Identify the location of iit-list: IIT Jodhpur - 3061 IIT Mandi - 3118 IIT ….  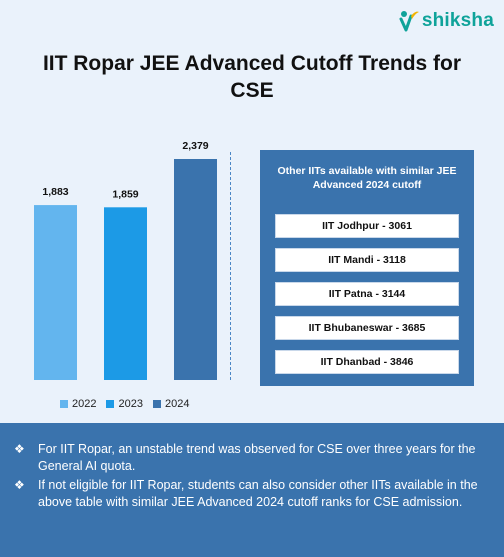
(367, 294).